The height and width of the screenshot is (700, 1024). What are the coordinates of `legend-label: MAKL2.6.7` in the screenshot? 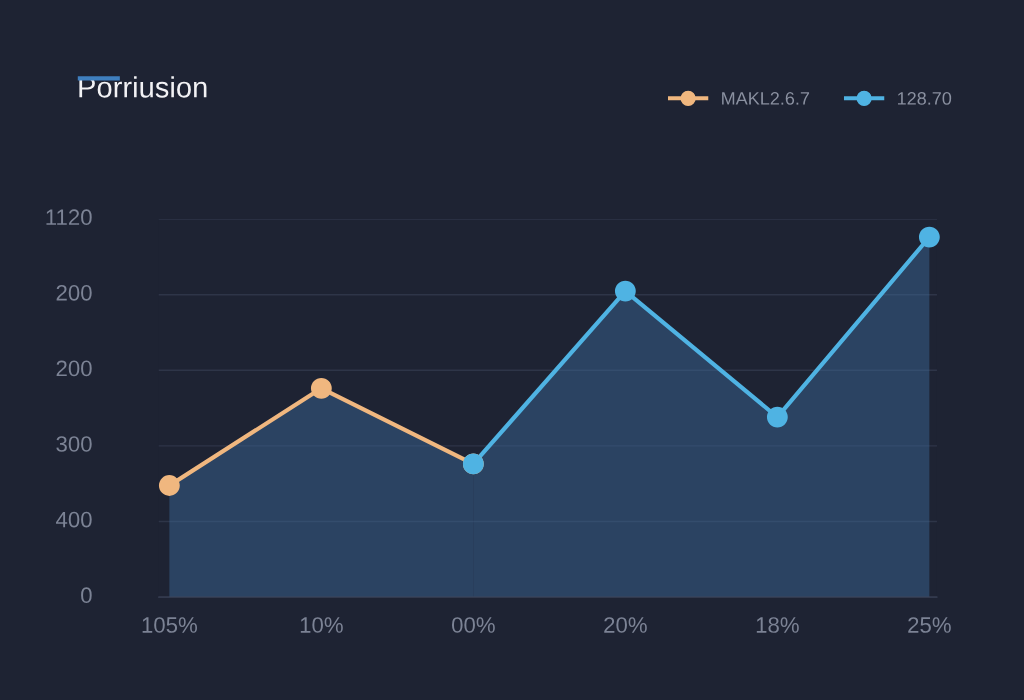 It's located at (766, 98).